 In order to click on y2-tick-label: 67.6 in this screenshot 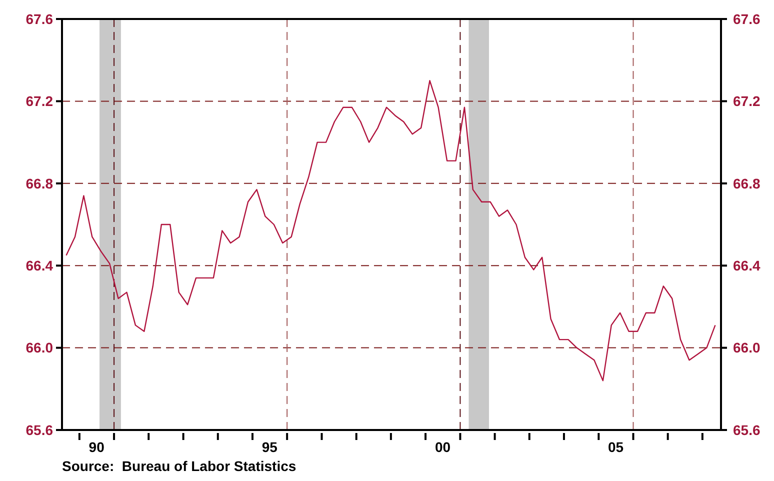, I will do `click(746, 18)`.